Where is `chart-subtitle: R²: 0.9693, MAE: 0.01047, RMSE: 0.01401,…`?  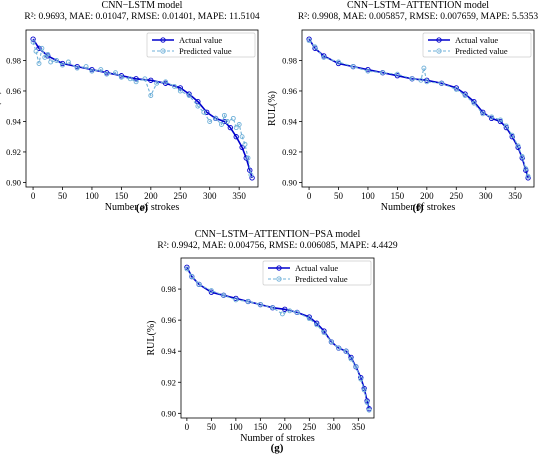 chart-subtitle: R²: 0.9693, MAE: 0.01047, RMSE: 0.01401,… is located at coordinates (142, 17).